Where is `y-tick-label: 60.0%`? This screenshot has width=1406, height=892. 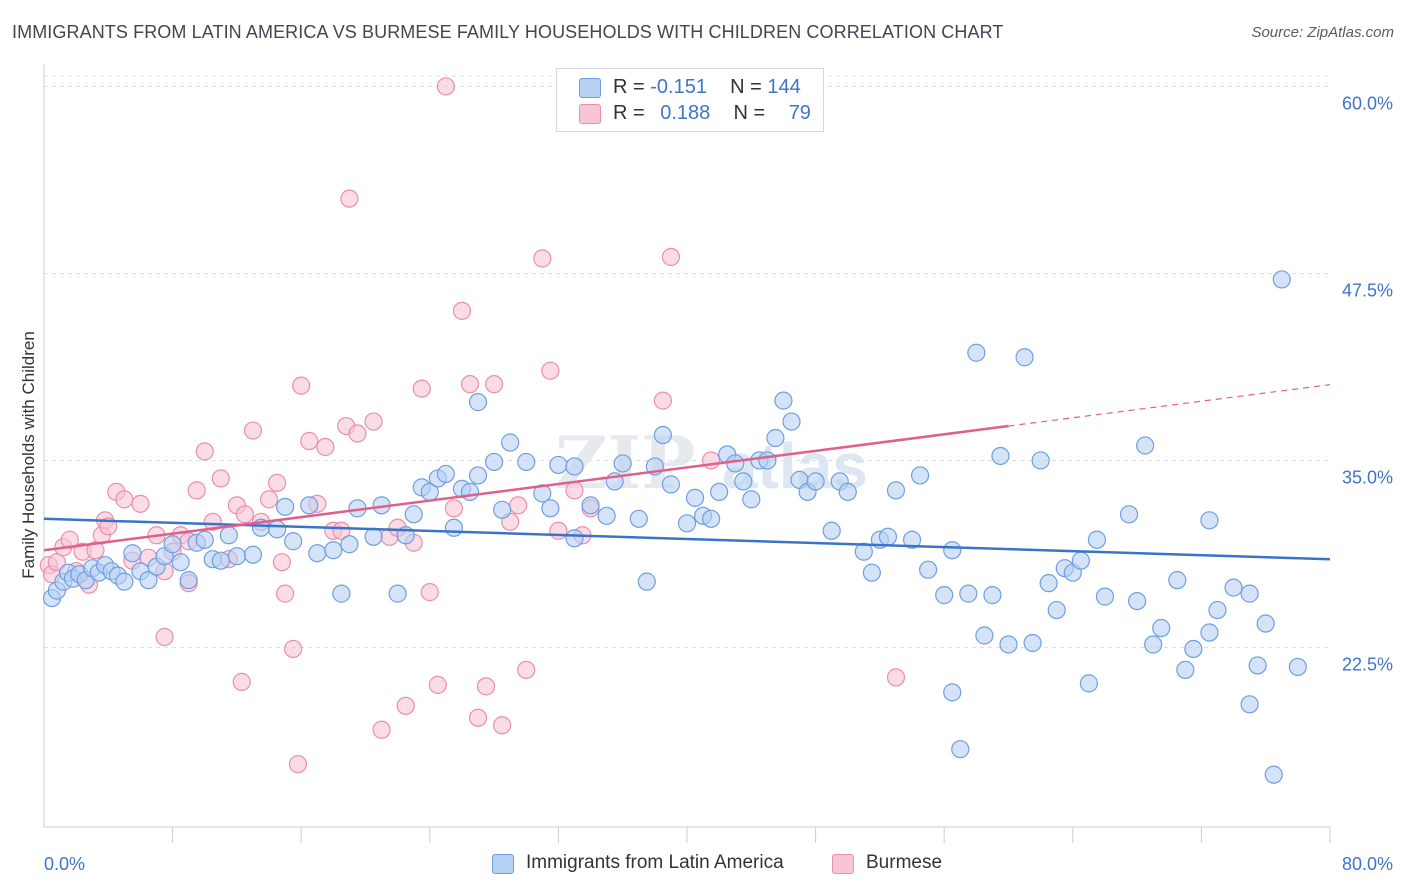
y-tick-label: 60.0% is located at coordinates (1367, 103).